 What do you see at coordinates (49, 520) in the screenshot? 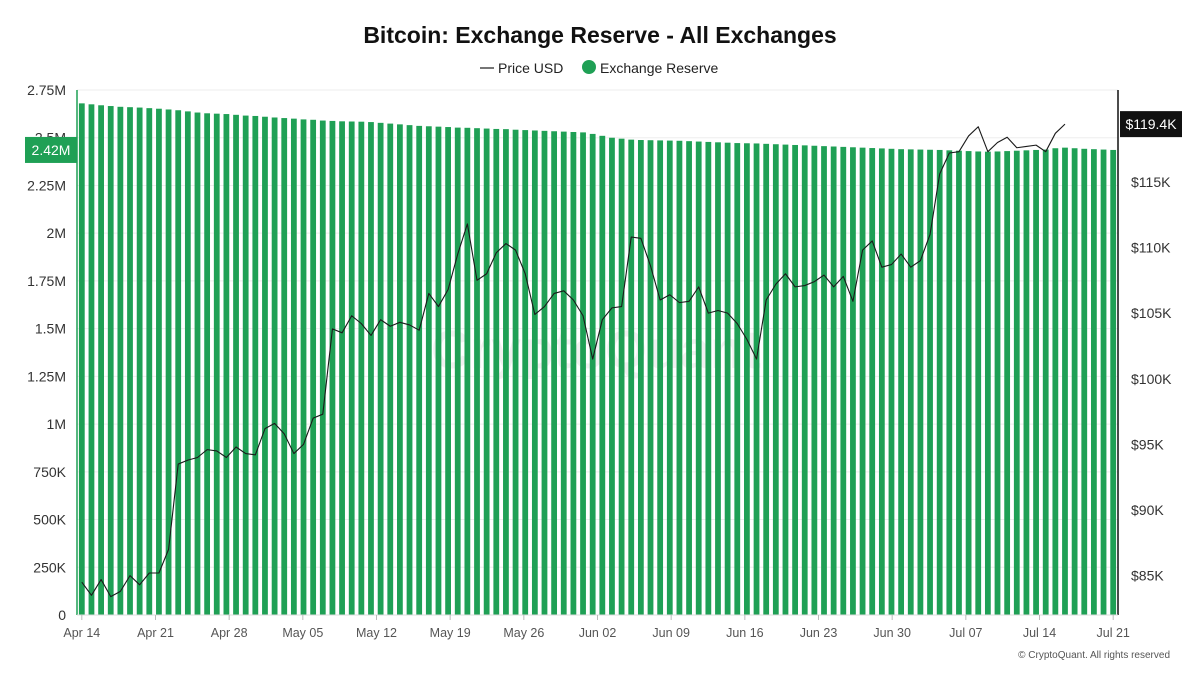
I see `left-tick-label: 500K` at bounding box center [49, 520].